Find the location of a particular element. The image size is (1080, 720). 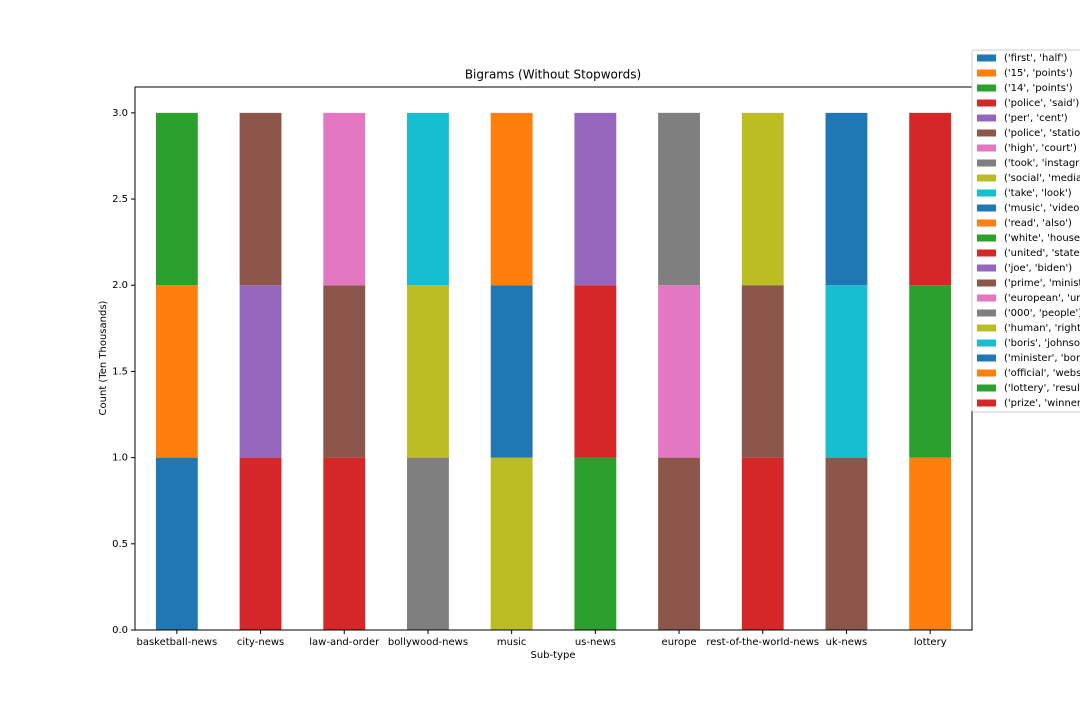

x-tick-label: law-and-order is located at coordinates (344, 642).